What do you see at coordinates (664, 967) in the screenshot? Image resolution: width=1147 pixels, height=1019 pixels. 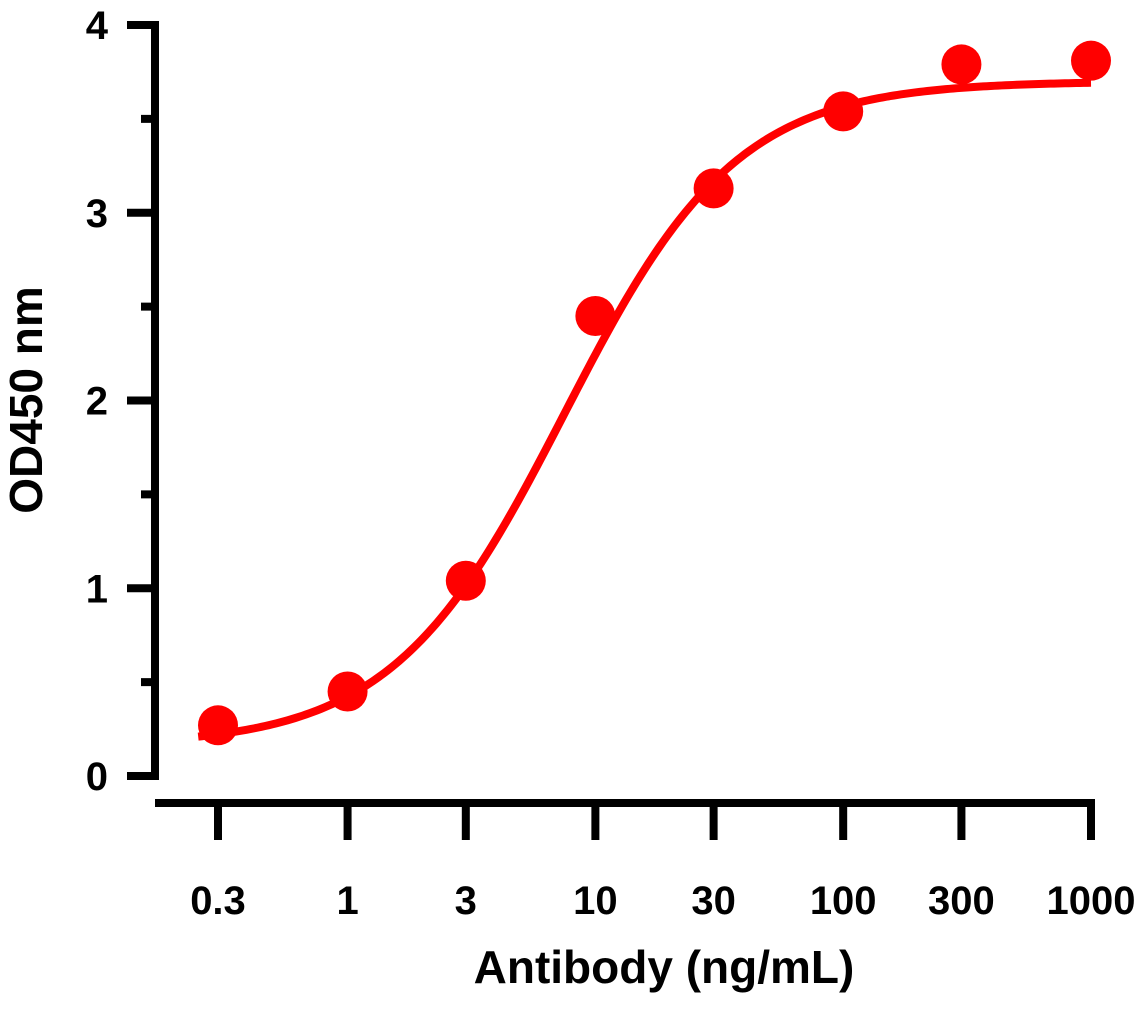 I see `x-axis-title: Antibody (ng/mL)` at bounding box center [664, 967].